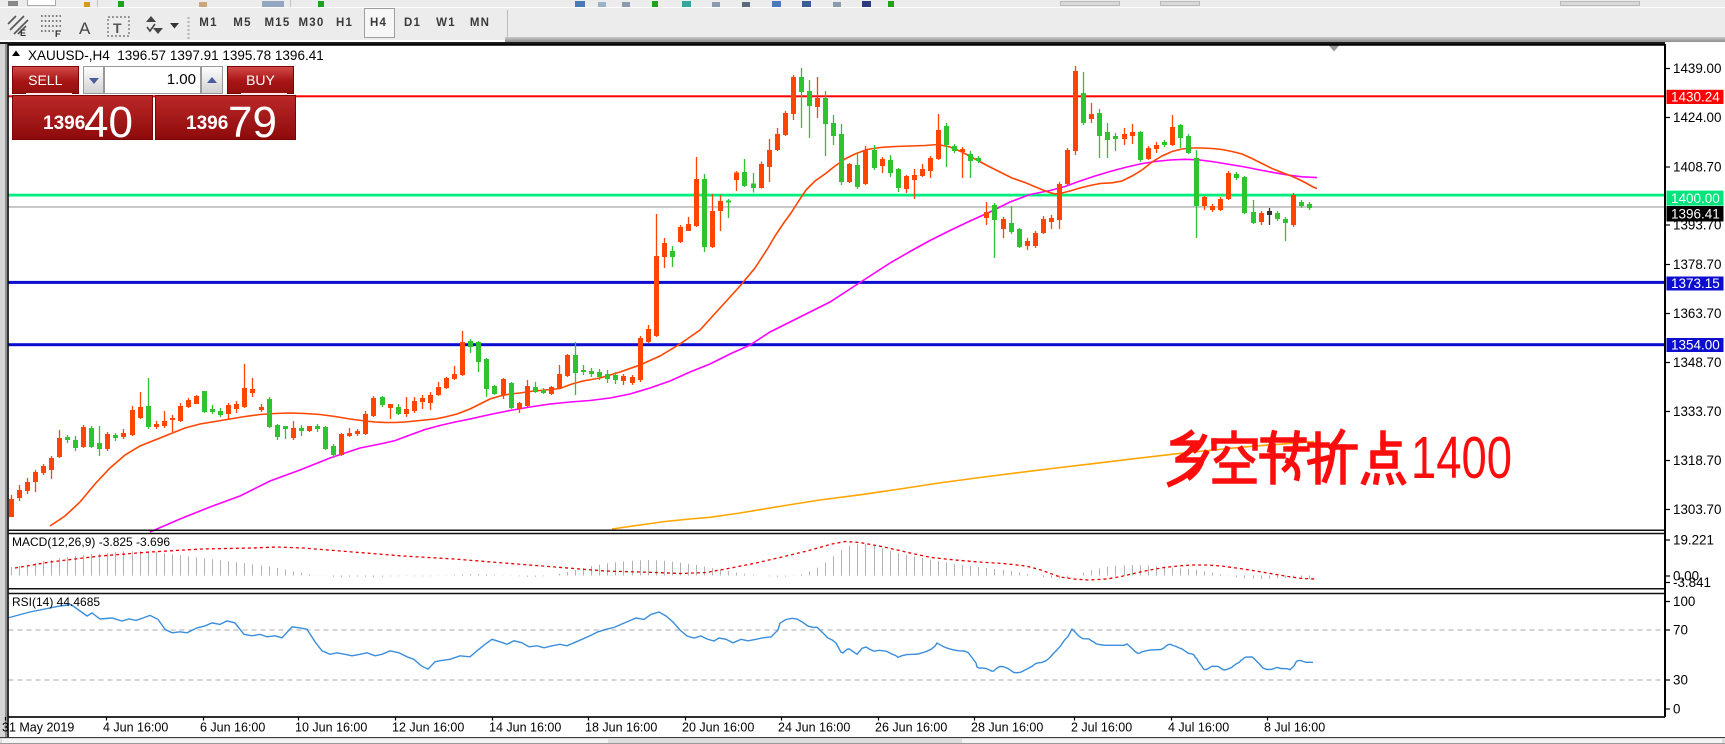 The height and width of the screenshot is (744, 1725). What do you see at coordinates (1695, 213) in the screenshot?
I see `svg-text: 1396.41` at bounding box center [1695, 213].